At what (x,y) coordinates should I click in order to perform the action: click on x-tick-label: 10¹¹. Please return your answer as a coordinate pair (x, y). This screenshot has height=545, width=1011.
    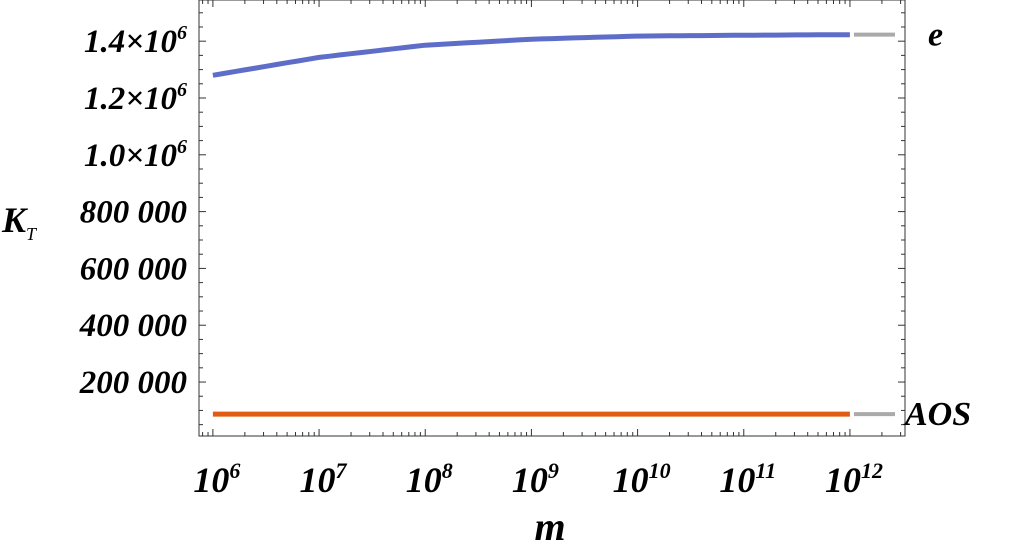
    Looking at the image, I should click on (747, 479).